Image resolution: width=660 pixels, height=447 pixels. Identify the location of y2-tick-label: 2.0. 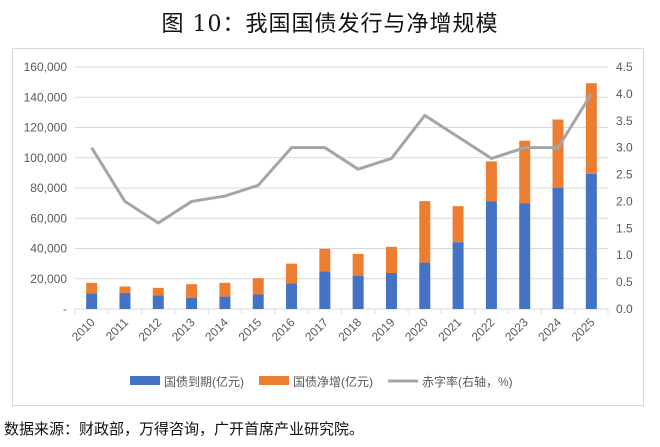
(624, 201).